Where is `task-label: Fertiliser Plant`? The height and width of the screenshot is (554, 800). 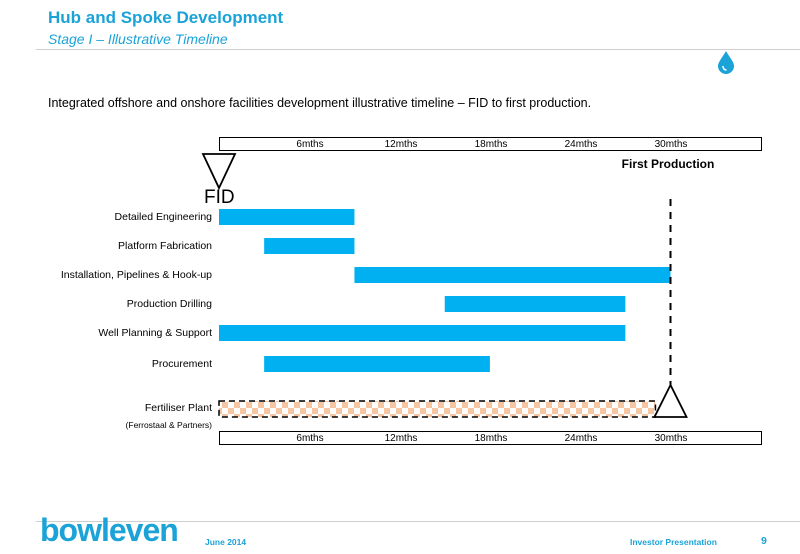
task-label: Fertiliser Plant is located at coordinates (178, 408).